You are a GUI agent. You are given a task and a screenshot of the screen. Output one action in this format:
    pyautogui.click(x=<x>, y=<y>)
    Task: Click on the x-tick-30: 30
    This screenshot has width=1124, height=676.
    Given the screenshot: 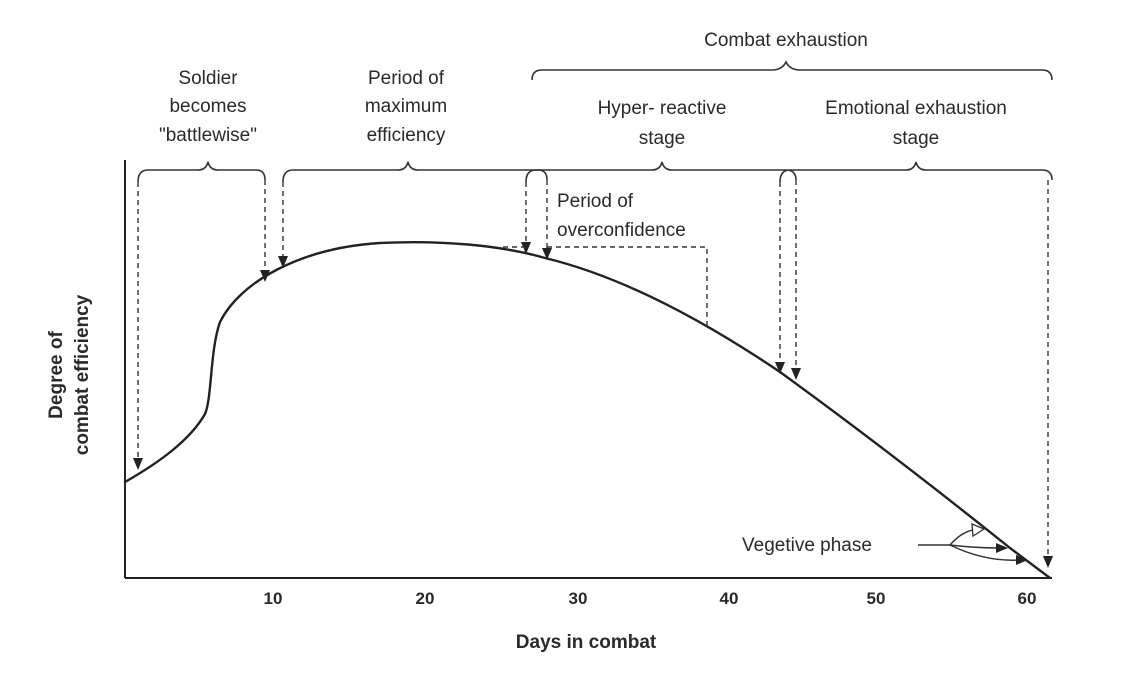 What is the action you would take?
    pyautogui.click(x=578, y=598)
    